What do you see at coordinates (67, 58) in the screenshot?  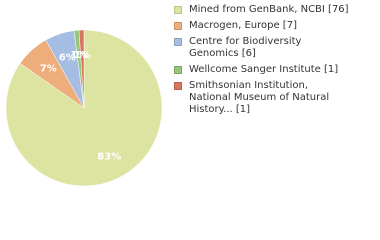 I see `slice-label: 6%` at bounding box center [67, 58].